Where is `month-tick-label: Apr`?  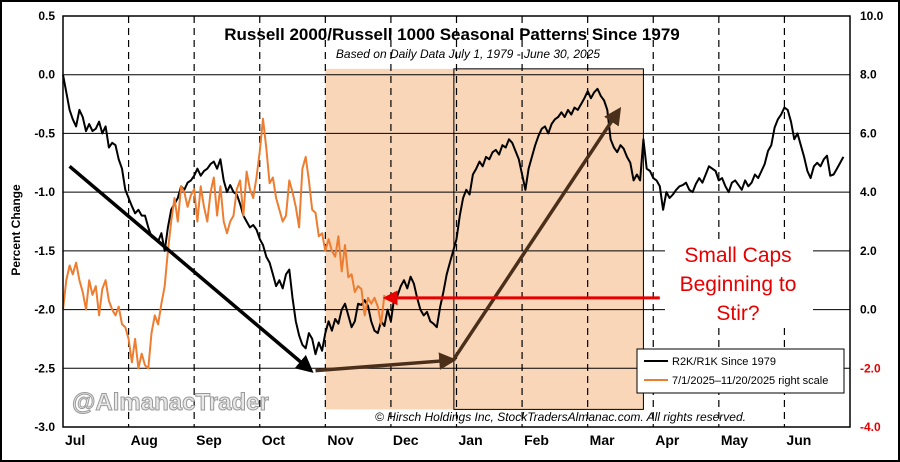 month-tick-label: Apr is located at coordinates (667, 440).